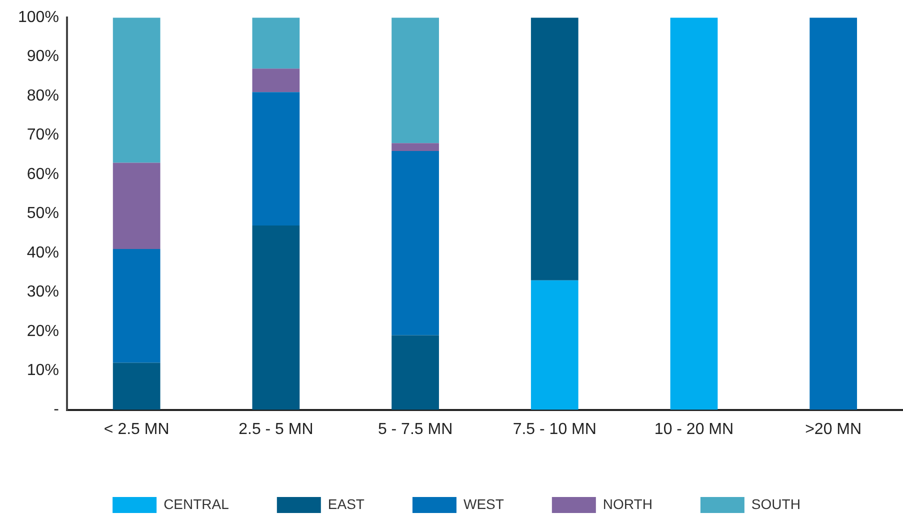  Describe the element at coordinates (42, 253) in the screenshot. I see `y-tick-label: 40%` at that location.